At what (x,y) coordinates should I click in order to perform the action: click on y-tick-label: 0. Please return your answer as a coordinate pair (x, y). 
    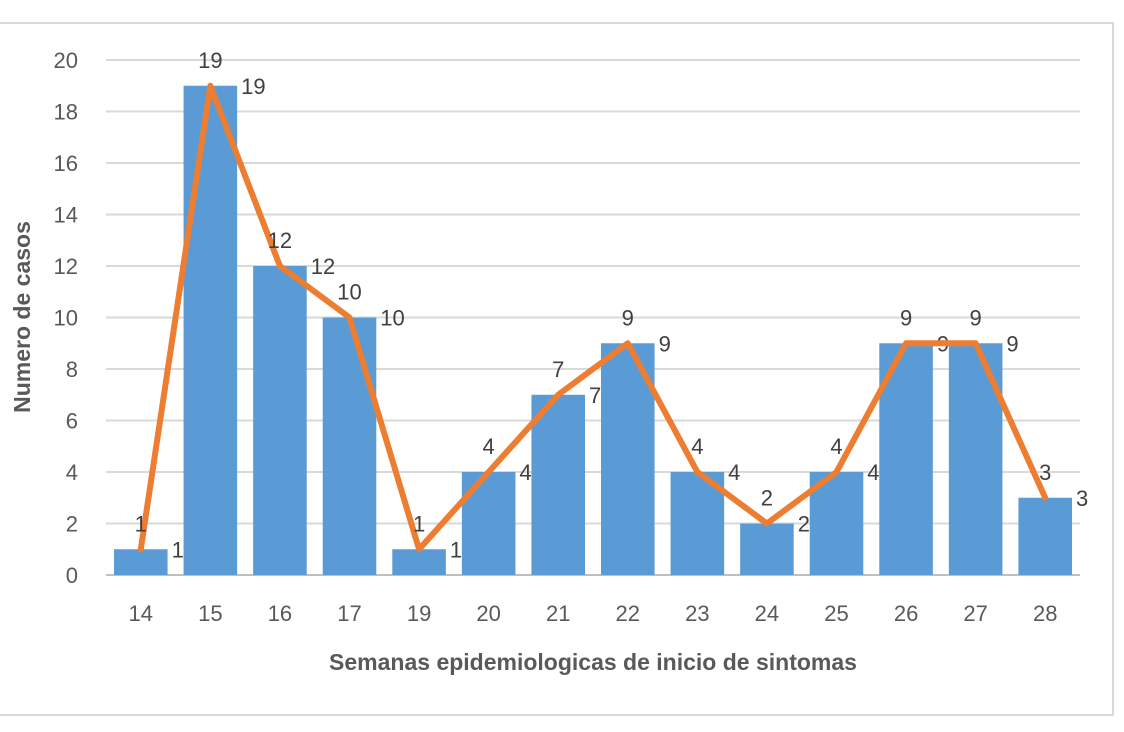
    Looking at the image, I should click on (72, 575).